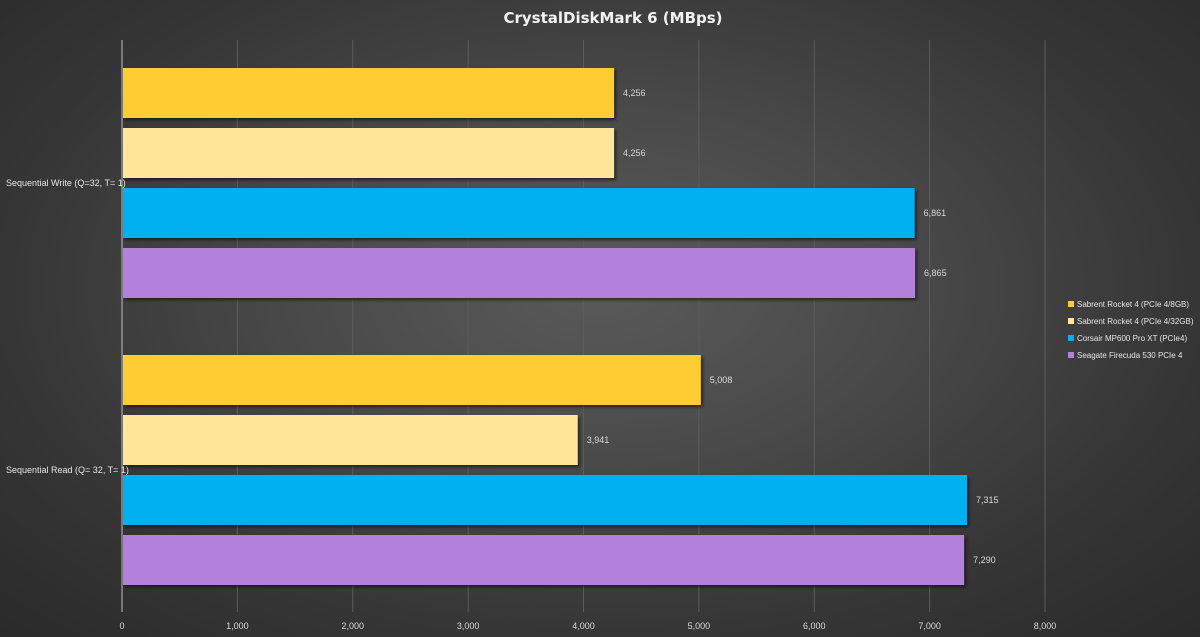 Image resolution: width=1200 pixels, height=637 pixels. What do you see at coordinates (1045, 626) in the screenshot?
I see `x-tick-label: 8,000` at bounding box center [1045, 626].